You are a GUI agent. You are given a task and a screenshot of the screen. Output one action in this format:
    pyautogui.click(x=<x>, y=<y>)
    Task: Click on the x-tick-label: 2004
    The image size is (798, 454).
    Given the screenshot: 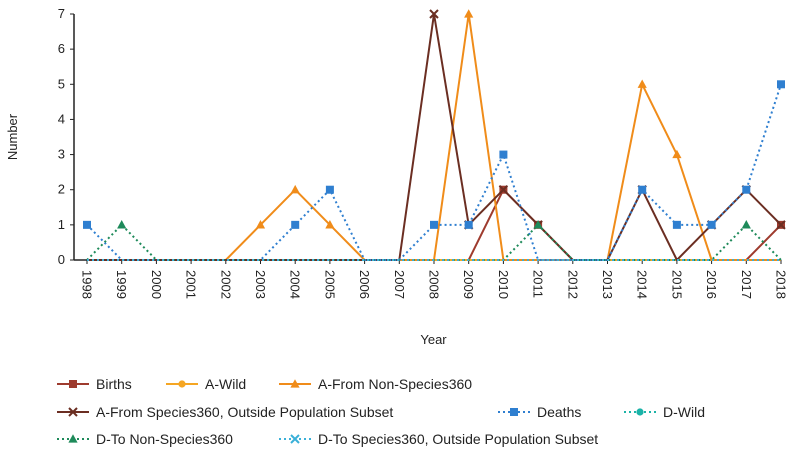 What is the action you would take?
    pyautogui.click(x=295, y=284)
    